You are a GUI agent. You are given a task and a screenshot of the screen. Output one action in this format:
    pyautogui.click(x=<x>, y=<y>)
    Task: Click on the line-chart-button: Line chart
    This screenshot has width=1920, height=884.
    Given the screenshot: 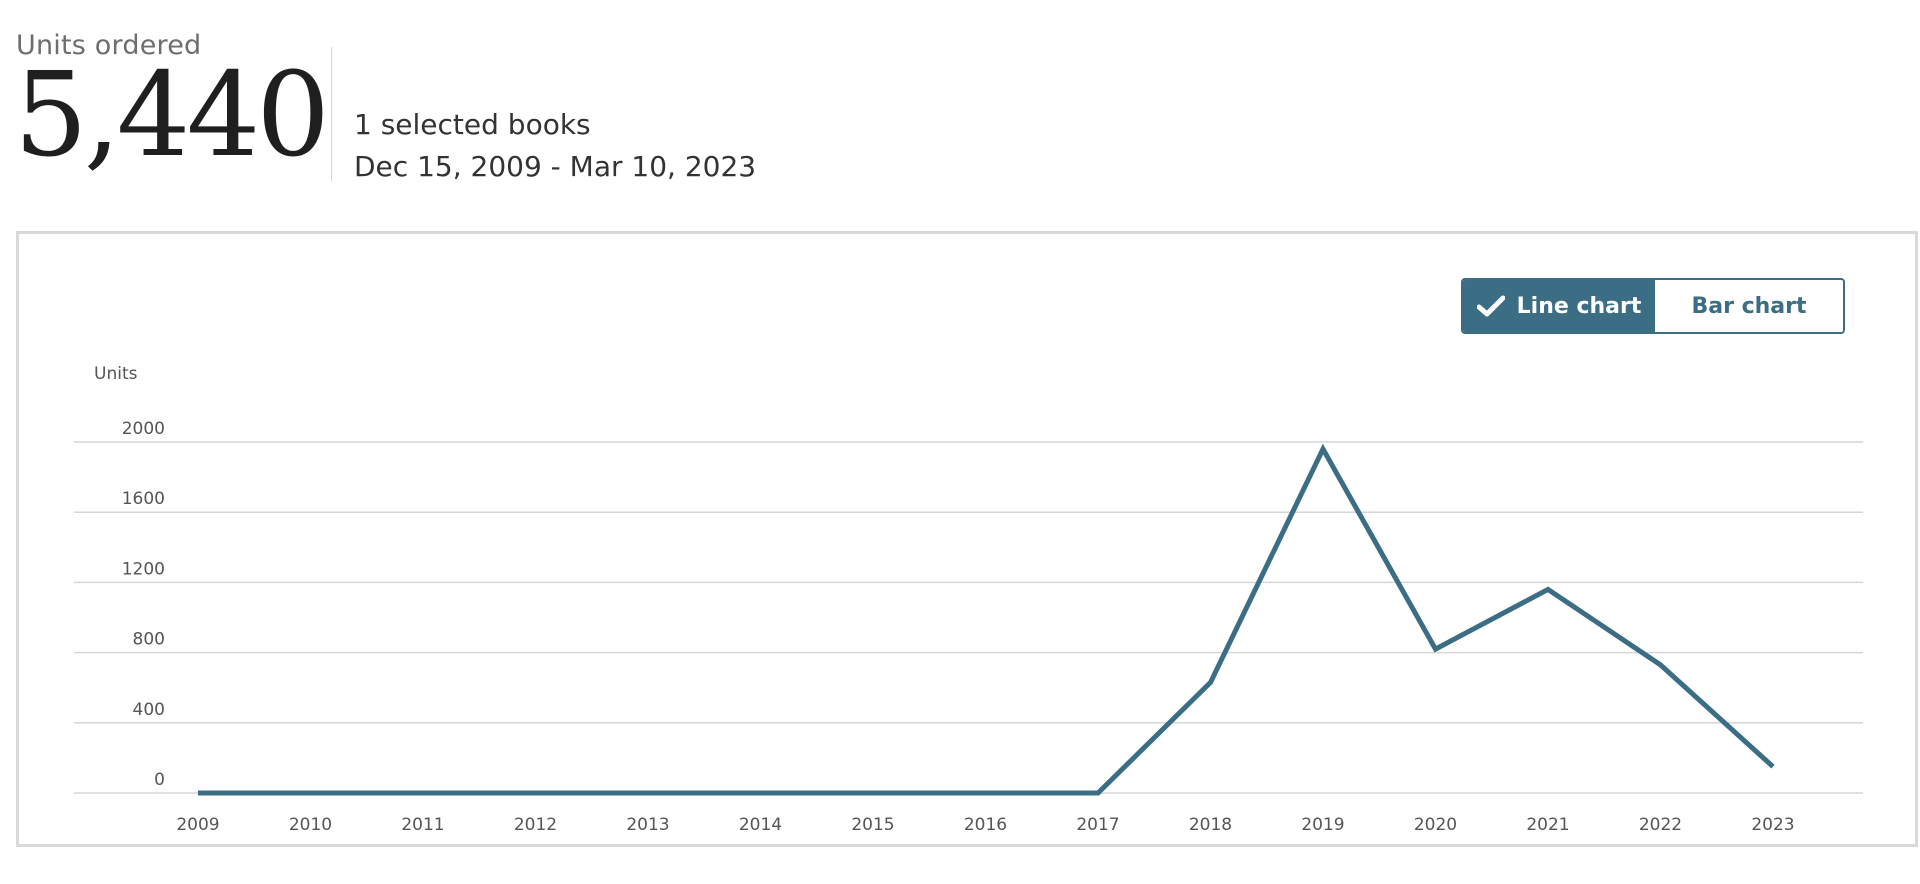 What is the action you would take?
    pyautogui.click(x=1559, y=306)
    